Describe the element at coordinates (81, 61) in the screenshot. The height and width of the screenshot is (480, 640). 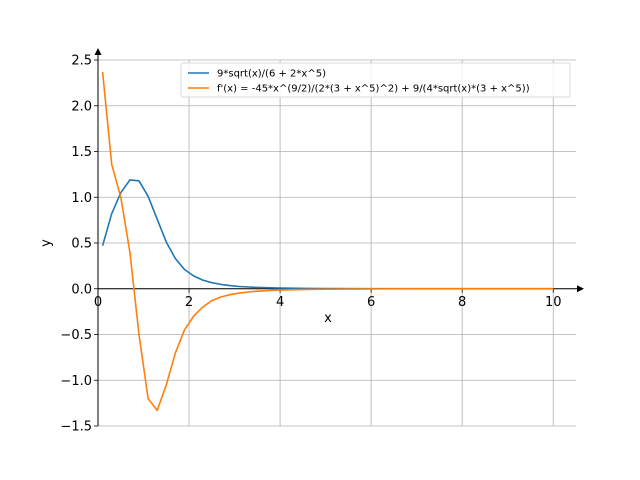
I see `y-tick-label: 2.5` at that location.